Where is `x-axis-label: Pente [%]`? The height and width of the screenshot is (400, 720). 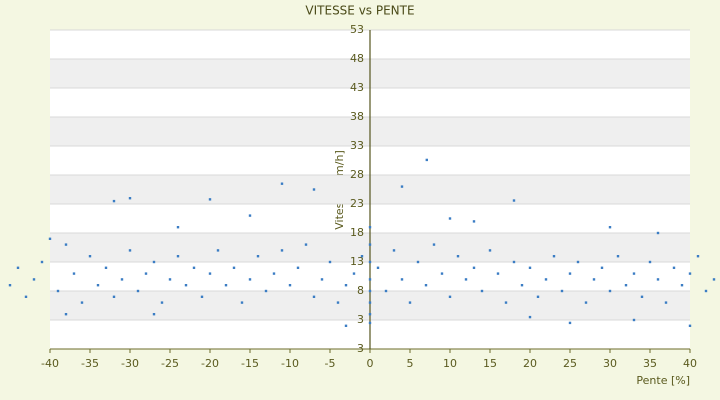 x-axis-label: Pente [%] is located at coordinates (663, 380).